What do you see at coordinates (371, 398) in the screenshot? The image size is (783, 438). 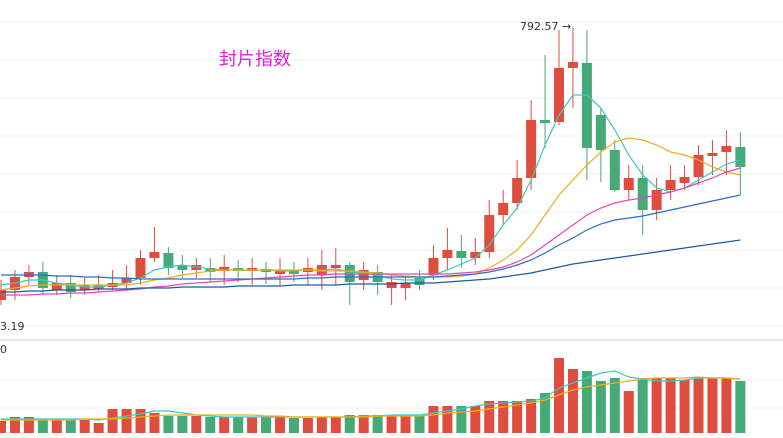 I see `volume-average` at bounding box center [371, 398].